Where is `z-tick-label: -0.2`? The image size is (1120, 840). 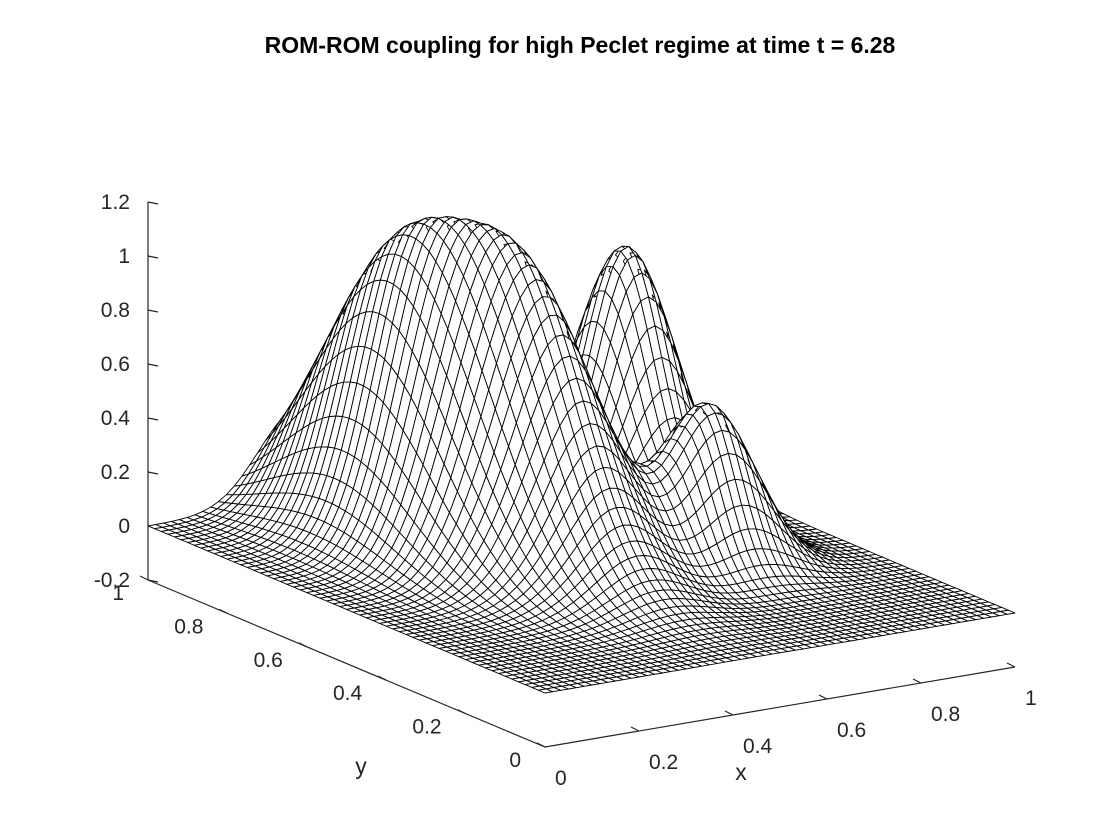
z-tick-label: -0.2 is located at coordinates (112, 580).